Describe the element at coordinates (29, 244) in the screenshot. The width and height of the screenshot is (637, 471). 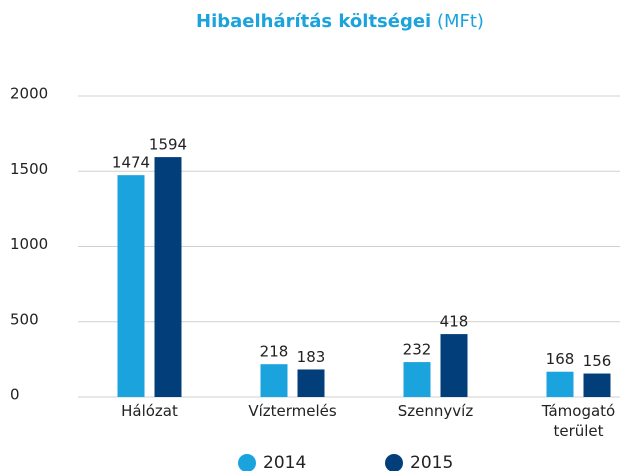
I see `y-tick-label: 1000` at that location.